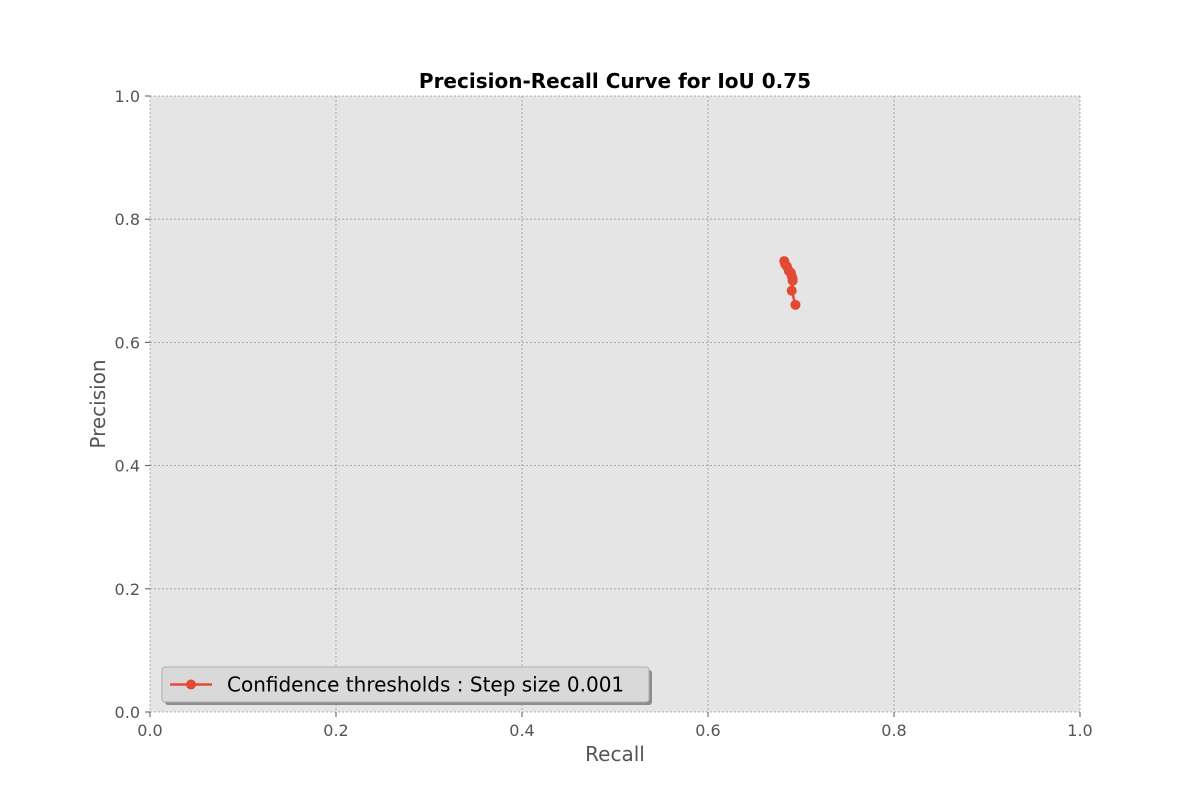 The height and width of the screenshot is (805, 1200). I want to click on data-series, so click(790, 283).